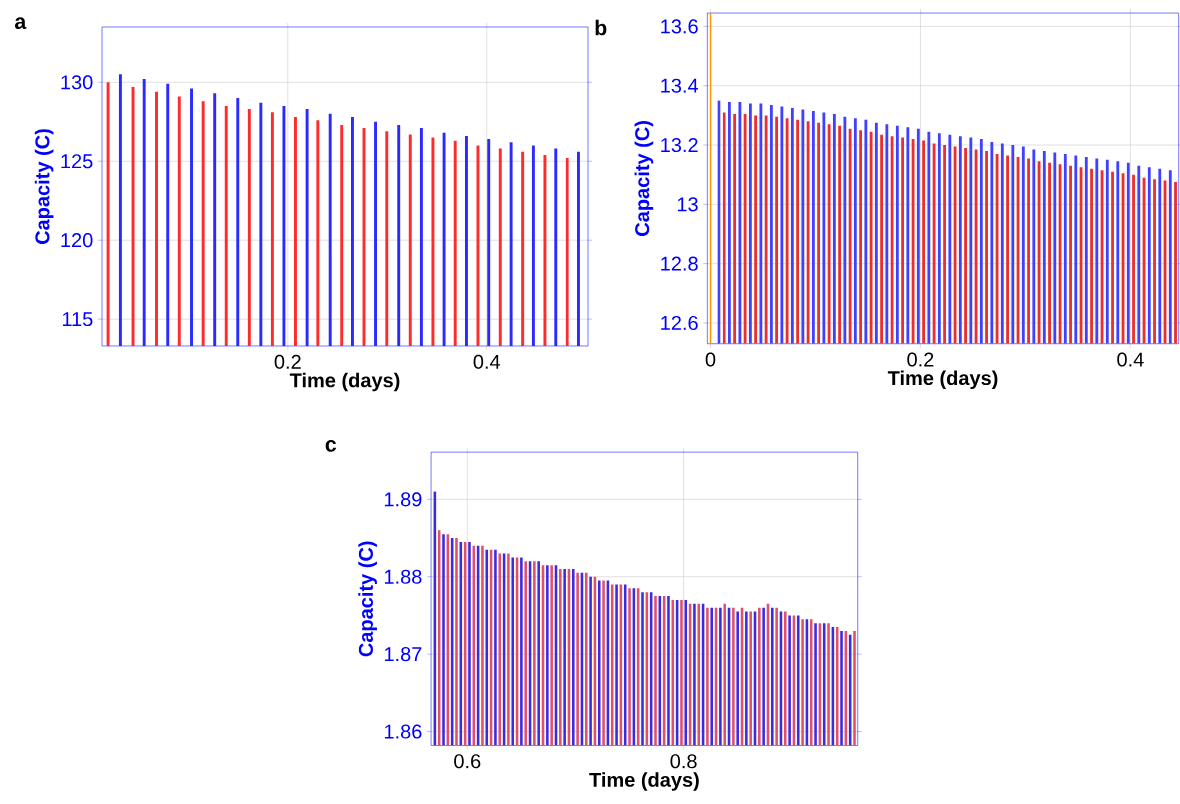  I want to click on y-tick-label: 115, so click(77, 319).